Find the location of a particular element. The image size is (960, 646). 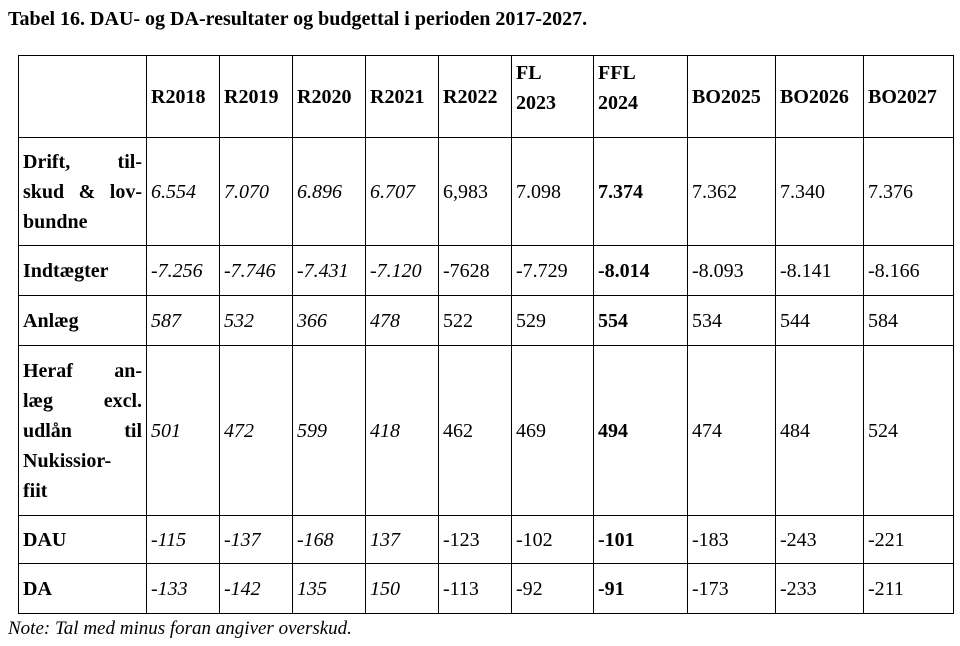

table-cell: -211 is located at coordinates (908, 588).